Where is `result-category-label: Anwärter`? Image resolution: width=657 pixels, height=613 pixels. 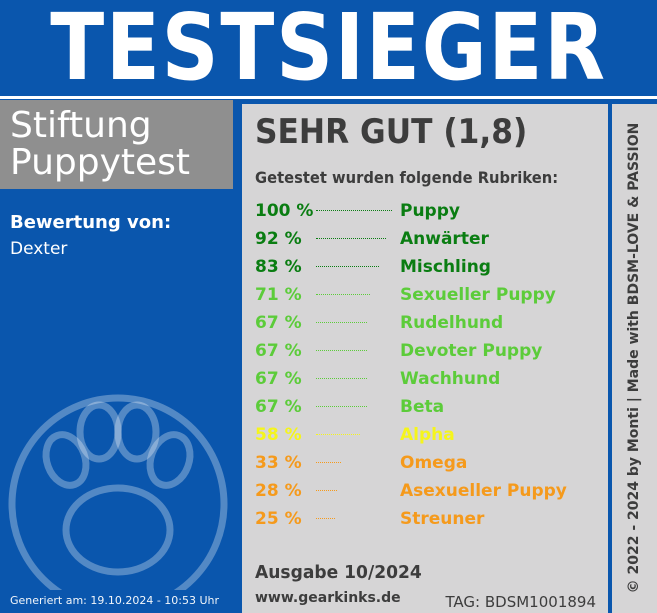
result-category-label: Anwärter is located at coordinates (444, 239).